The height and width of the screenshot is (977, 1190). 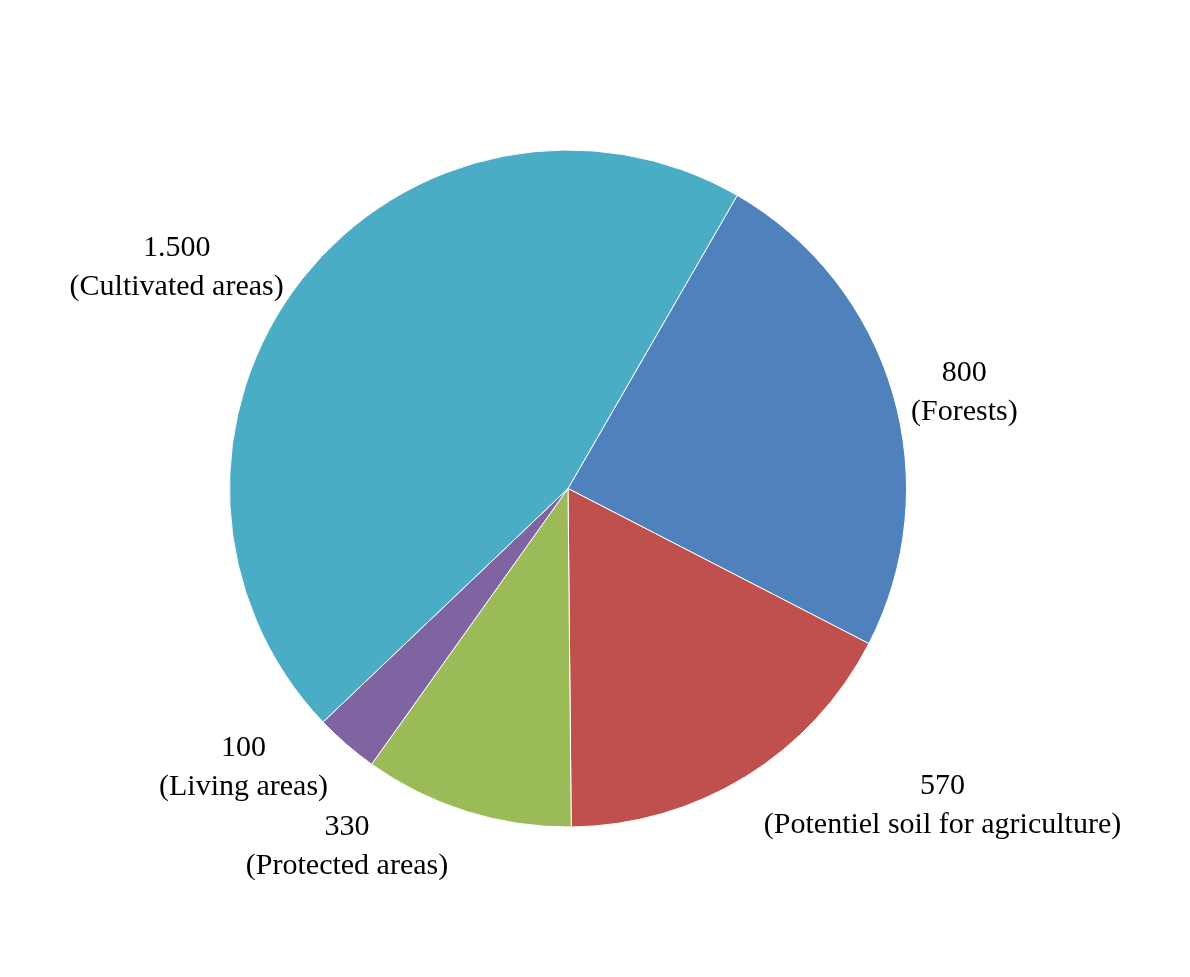 What do you see at coordinates (244, 745) in the screenshot?
I see `data-label: 100` at bounding box center [244, 745].